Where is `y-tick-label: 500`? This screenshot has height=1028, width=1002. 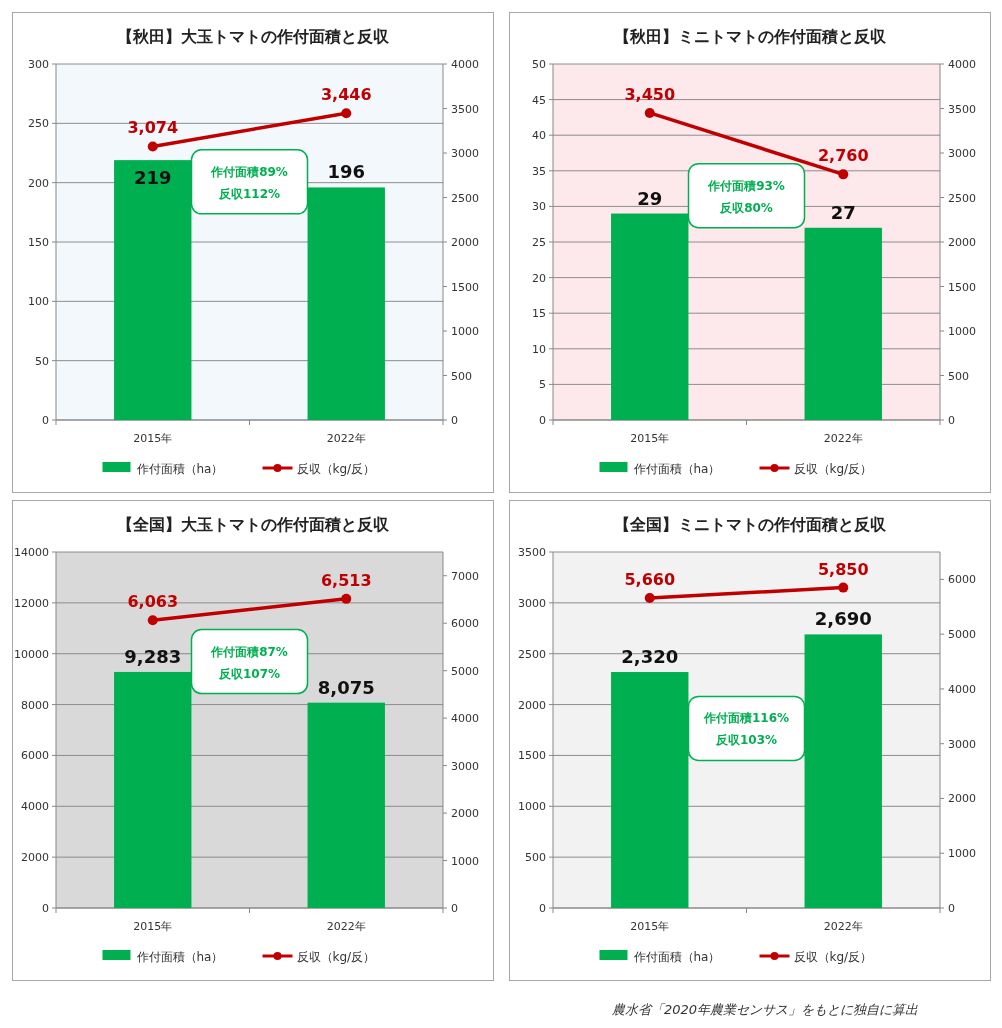
y-tick-label: 500 is located at coordinates (535, 858).